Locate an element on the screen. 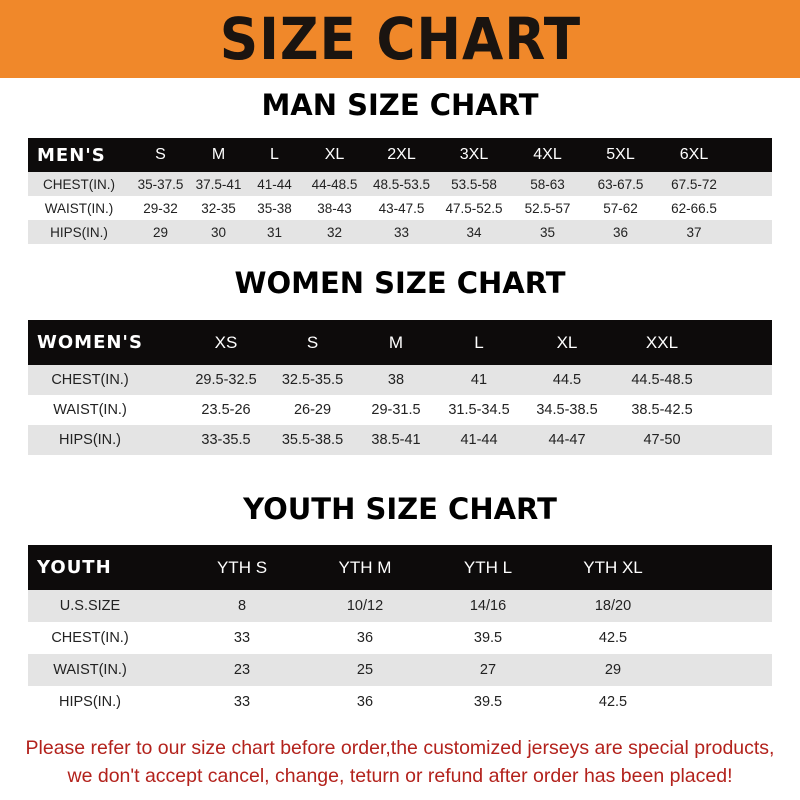  size-column-header: 4XL is located at coordinates (547, 154).